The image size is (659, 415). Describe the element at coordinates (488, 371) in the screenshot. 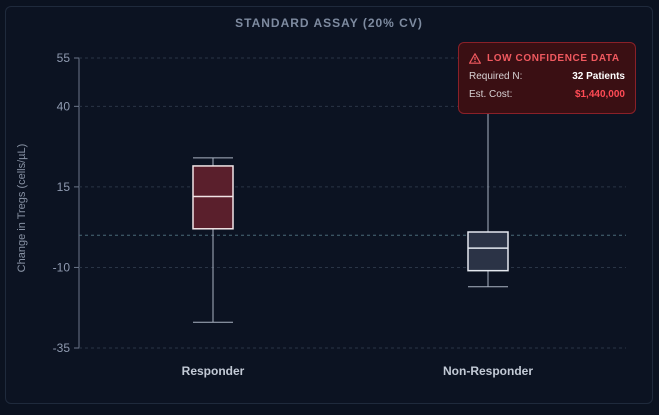

I see `x-category-label: Non-Responder` at that location.